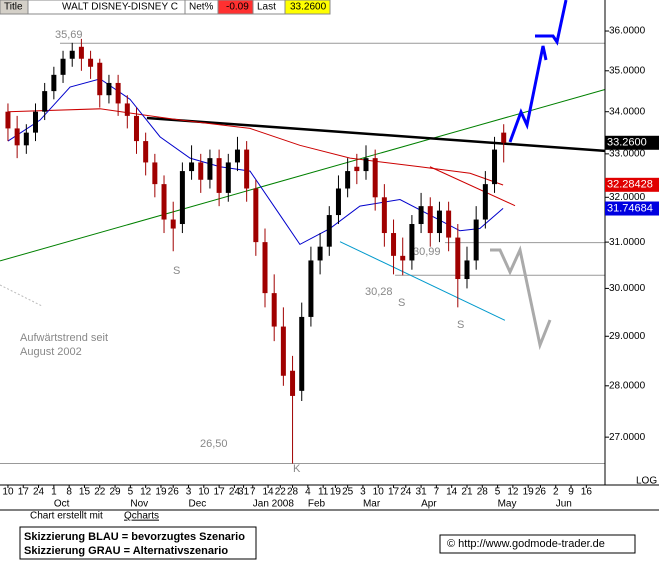 Image resolution: width=659 pixels, height=563 pixels. What do you see at coordinates (293, 492) in the screenshot?
I see `x-tick-label: 28` at bounding box center [293, 492].